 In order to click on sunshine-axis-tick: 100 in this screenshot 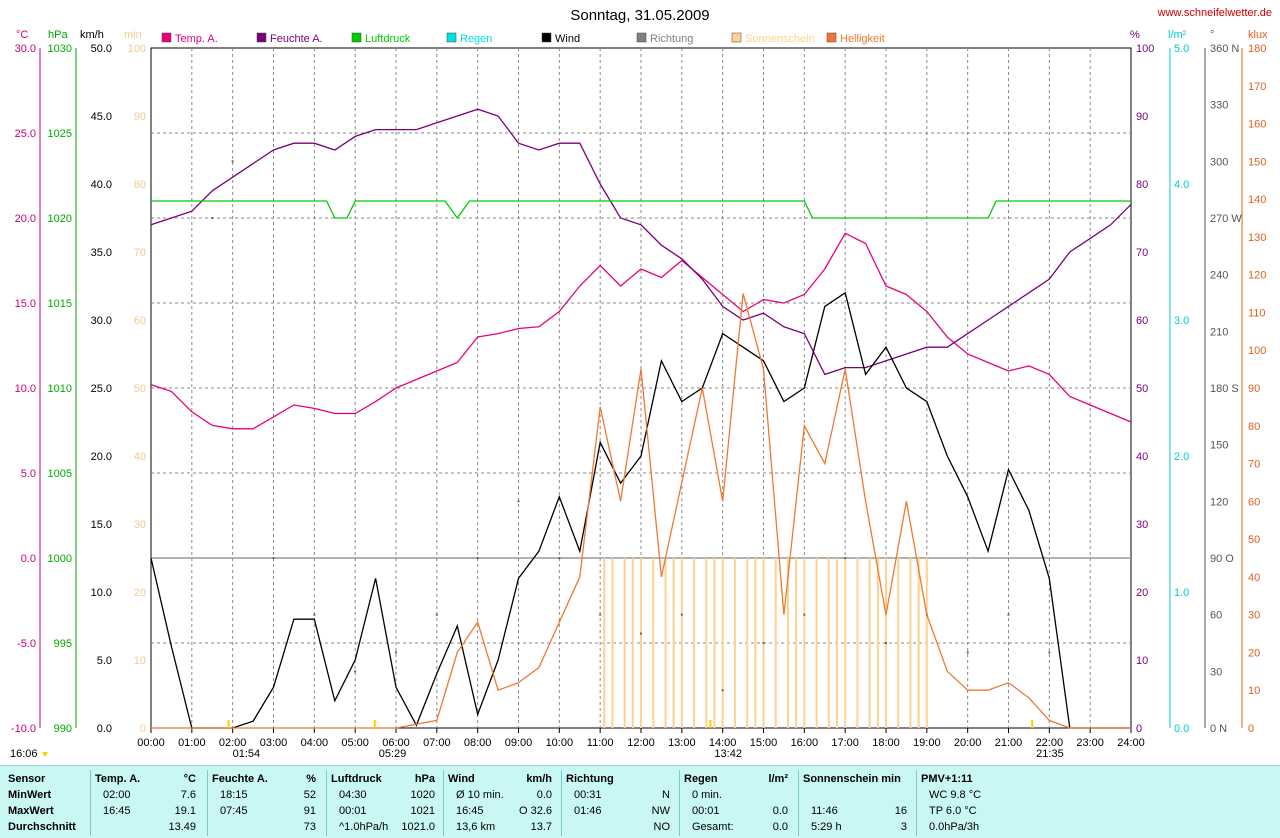, I will do `click(137, 49)`.